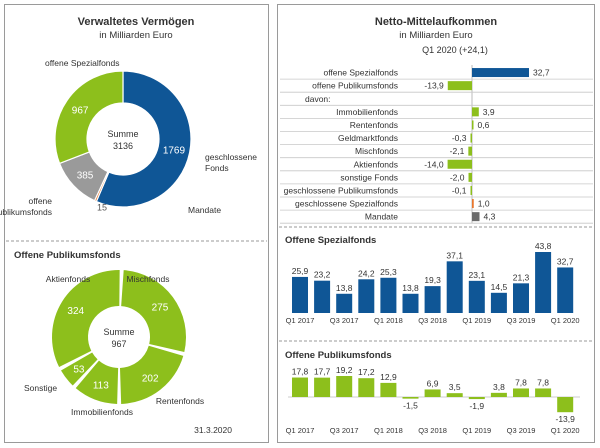 This screenshot has width=600, height=448. What do you see at coordinates (388, 320) in the screenshot?
I see `spezial-tick-label: Q1 2018` at bounding box center [388, 320].